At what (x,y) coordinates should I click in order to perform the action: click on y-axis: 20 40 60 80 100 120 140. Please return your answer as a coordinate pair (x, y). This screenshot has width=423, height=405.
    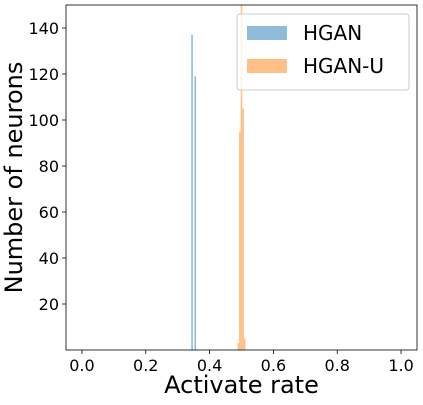
    Looking at the image, I should click on (47, 166).